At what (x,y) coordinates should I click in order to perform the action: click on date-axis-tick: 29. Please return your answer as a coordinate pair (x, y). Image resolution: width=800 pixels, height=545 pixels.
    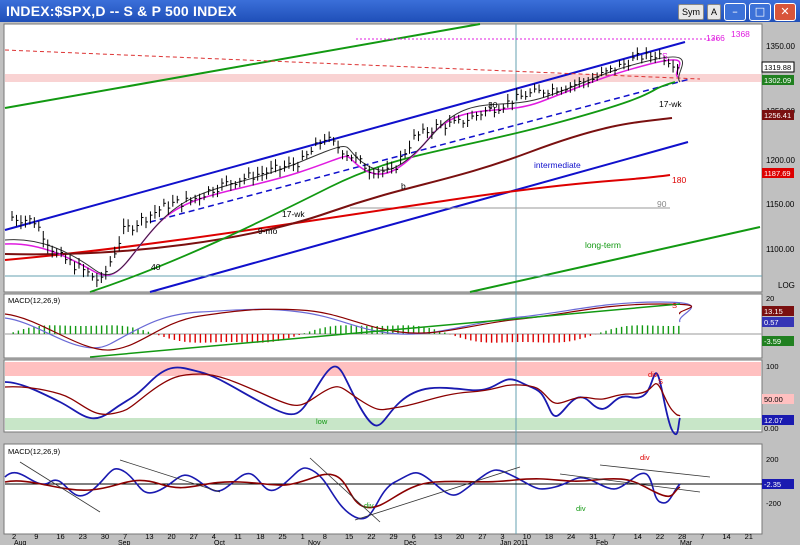
    Looking at the image, I should click on (393, 536).